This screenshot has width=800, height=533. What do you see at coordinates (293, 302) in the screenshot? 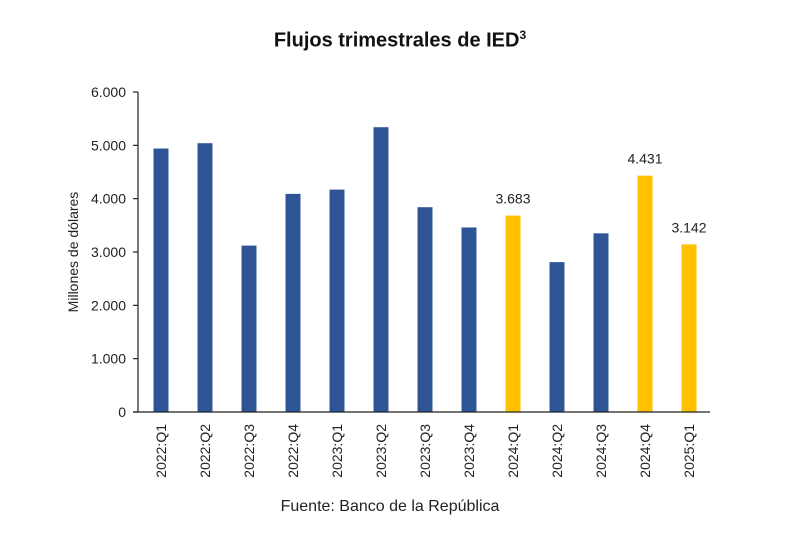
I see `bar-2022-q4` at bounding box center [293, 302].